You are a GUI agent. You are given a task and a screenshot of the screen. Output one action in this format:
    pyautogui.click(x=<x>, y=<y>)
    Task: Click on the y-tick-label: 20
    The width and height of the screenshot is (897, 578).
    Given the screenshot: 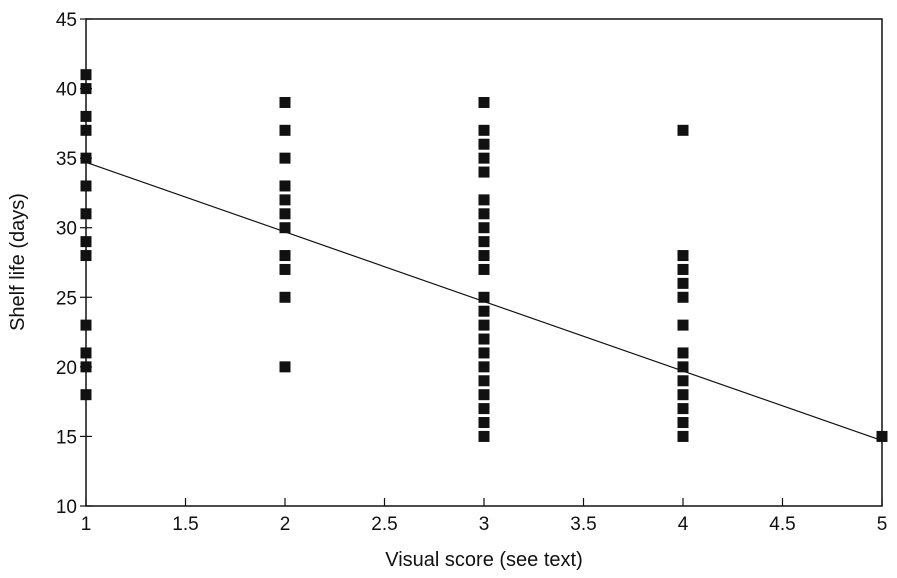 What is the action you would take?
    pyautogui.click(x=66, y=368)
    